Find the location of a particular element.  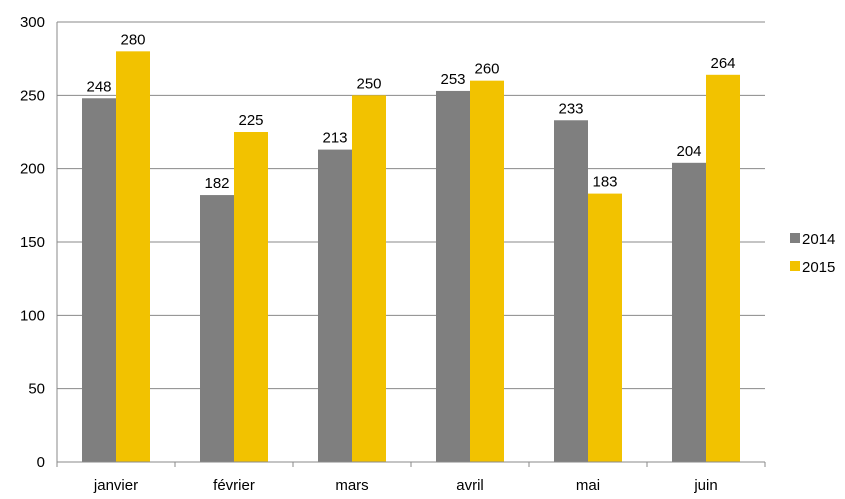

y-tick-label: 50 is located at coordinates (36, 389).